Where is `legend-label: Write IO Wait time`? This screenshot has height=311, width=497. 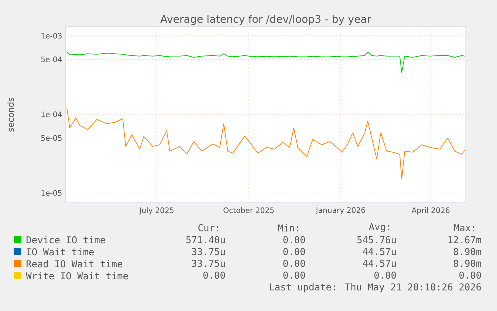 legend-label: Write IO Wait time is located at coordinates (77, 276).